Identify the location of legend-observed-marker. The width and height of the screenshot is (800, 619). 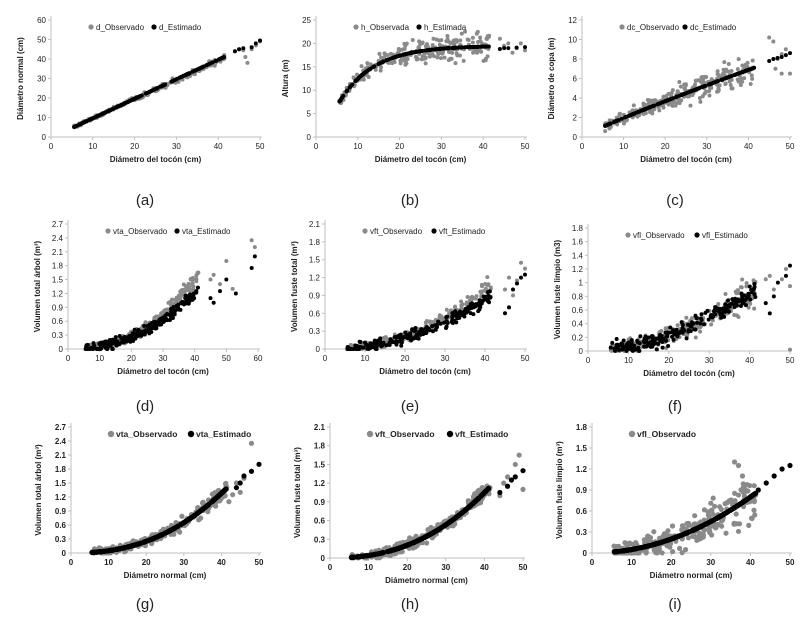
(370, 434).